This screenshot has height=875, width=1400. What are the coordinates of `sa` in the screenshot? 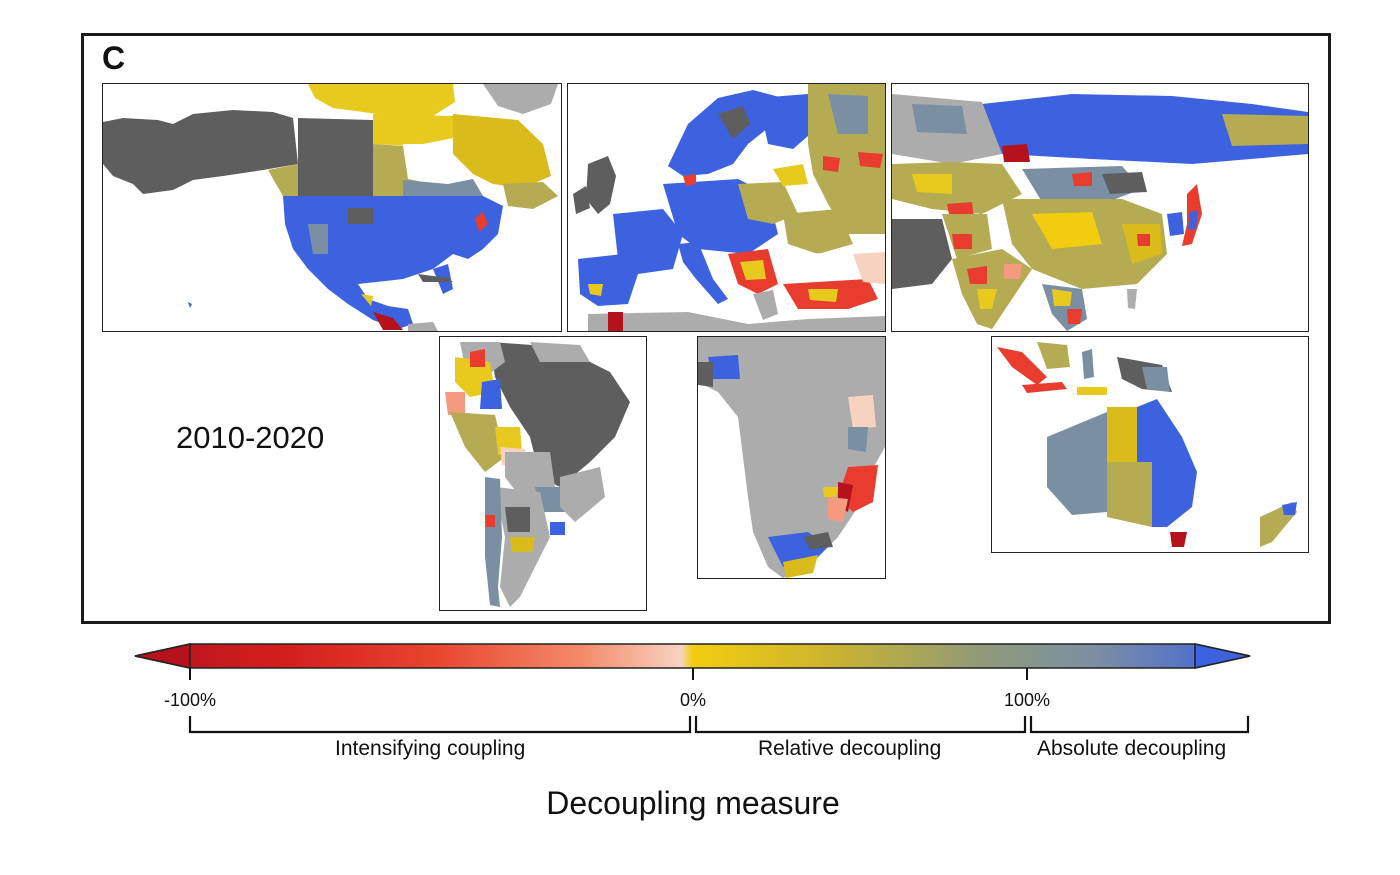 It's located at (1129, 494).